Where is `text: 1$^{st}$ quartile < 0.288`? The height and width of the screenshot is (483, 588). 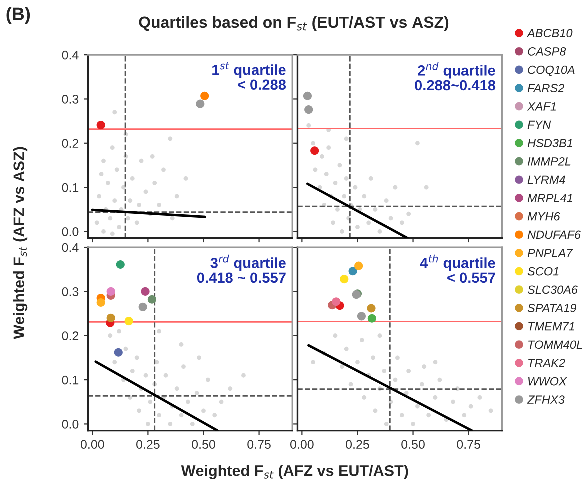 text: 1$^{st}$ quartile < 0.288 is located at coordinates (249, 76).